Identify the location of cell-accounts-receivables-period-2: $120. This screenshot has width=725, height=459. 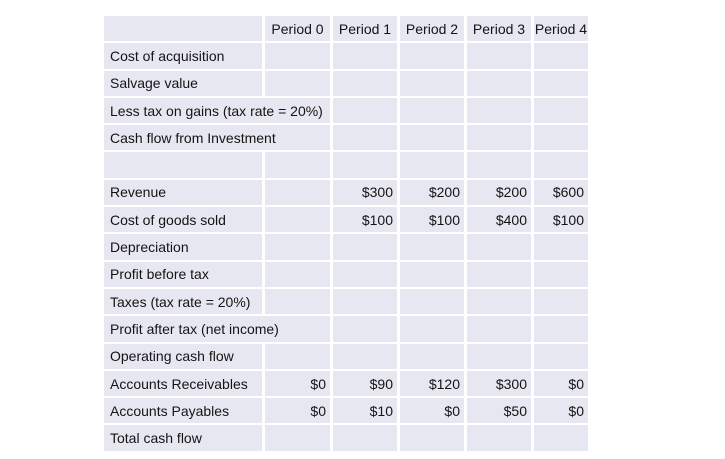
(432, 383).